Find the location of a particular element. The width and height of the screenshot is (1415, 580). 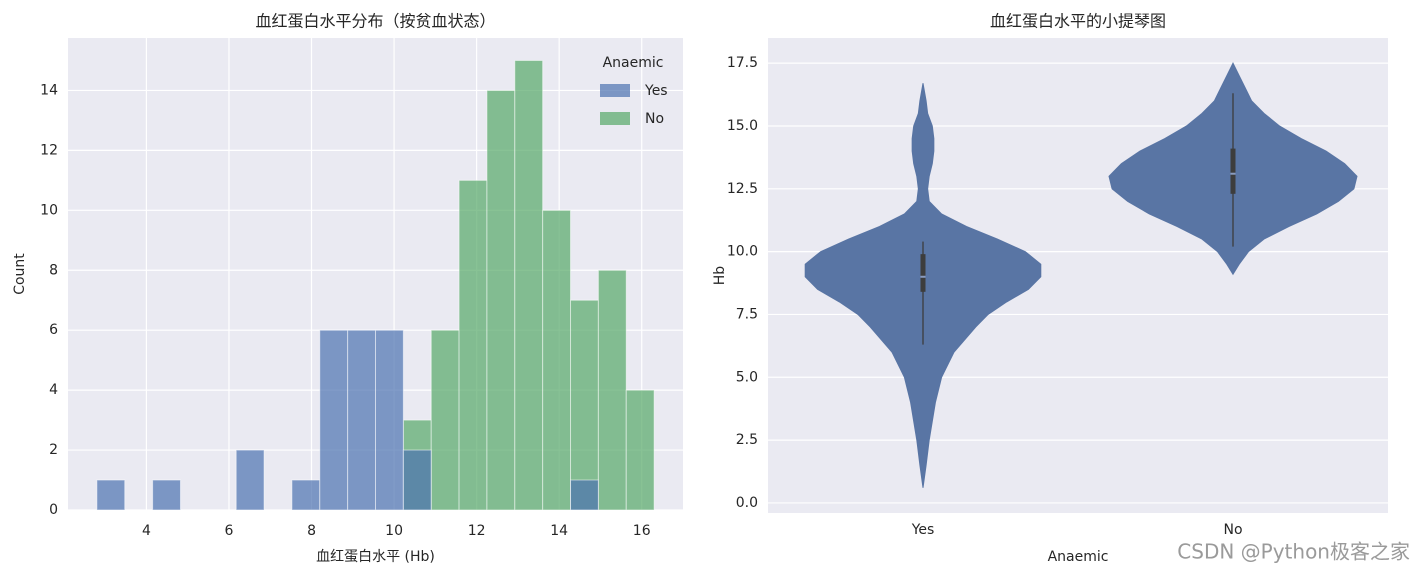

x-tick-label: 16 is located at coordinates (642, 531).